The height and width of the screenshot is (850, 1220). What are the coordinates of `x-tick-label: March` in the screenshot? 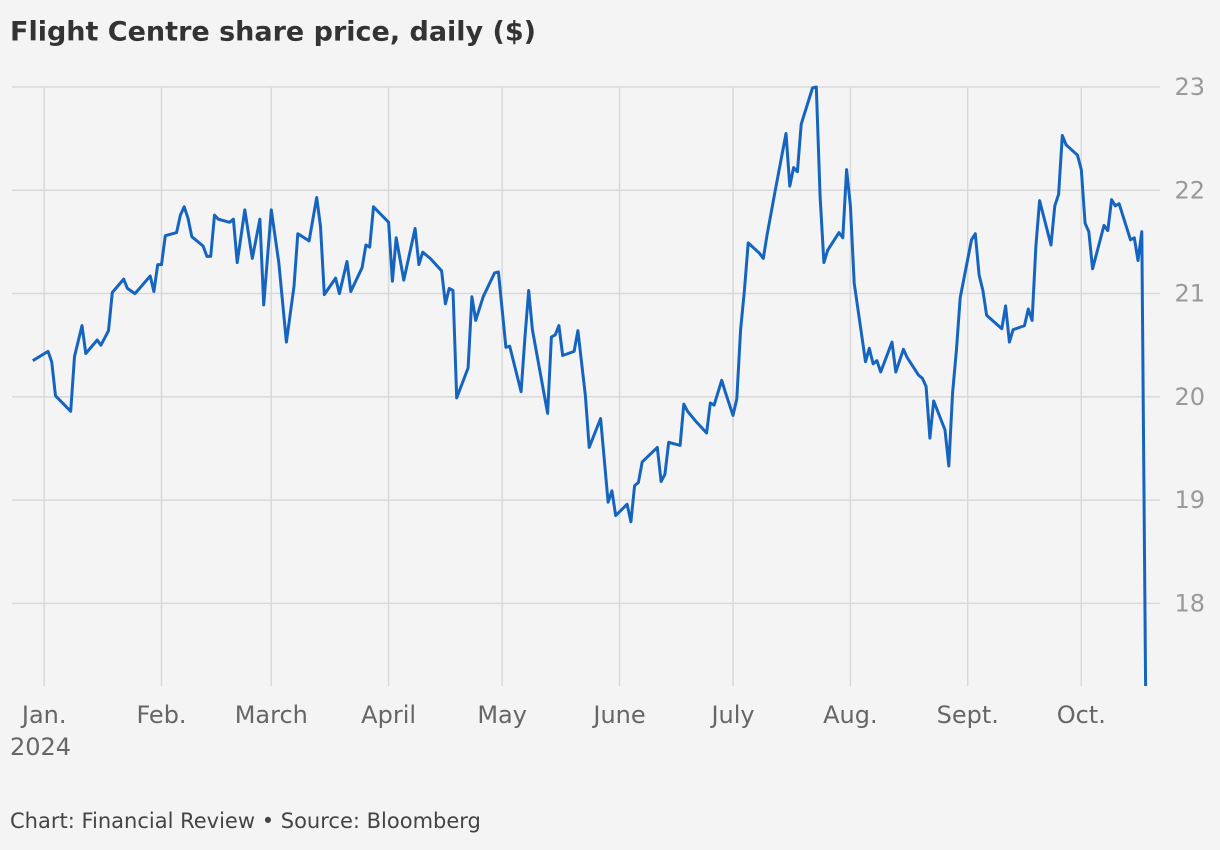 It's located at (271, 715).